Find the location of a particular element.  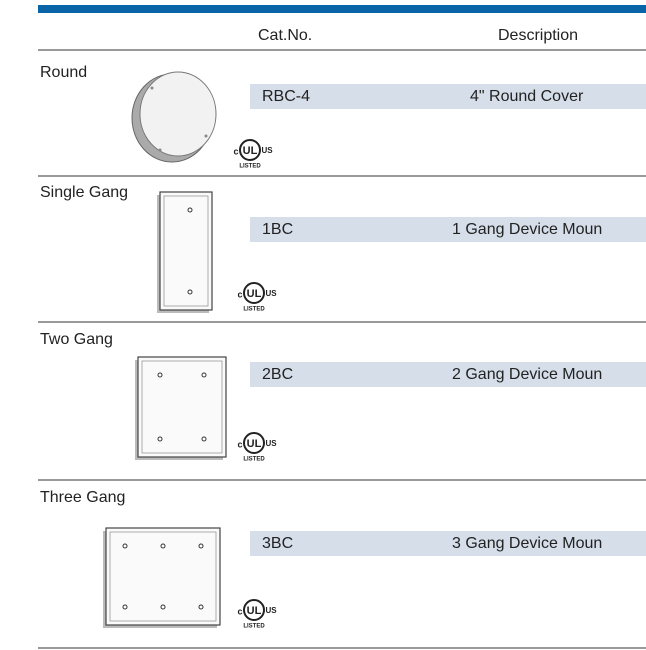

row-label: Round is located at coordinates (63, 72).